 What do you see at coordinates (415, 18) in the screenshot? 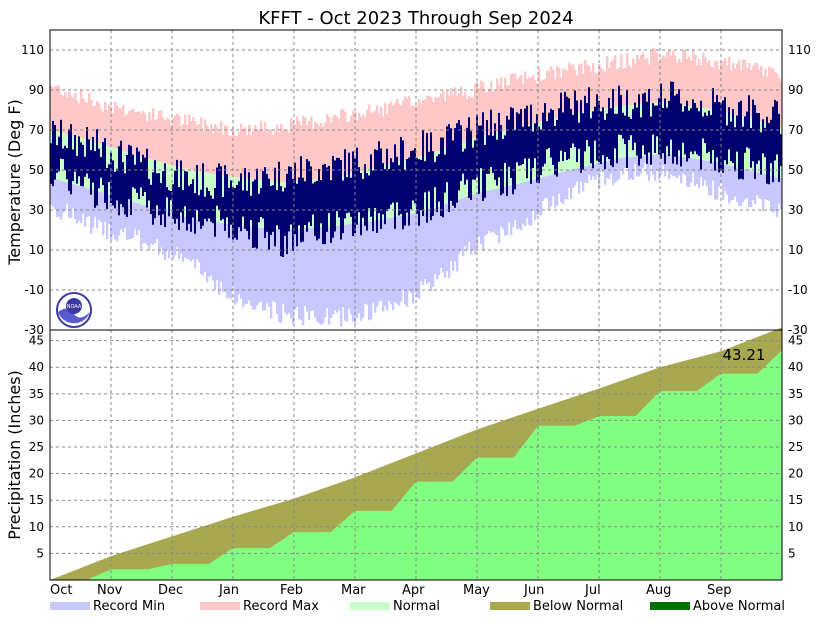
I see `chart-title: KFFT - Oct 2023 Through Sep 2024` at bounding box center [415, 18].